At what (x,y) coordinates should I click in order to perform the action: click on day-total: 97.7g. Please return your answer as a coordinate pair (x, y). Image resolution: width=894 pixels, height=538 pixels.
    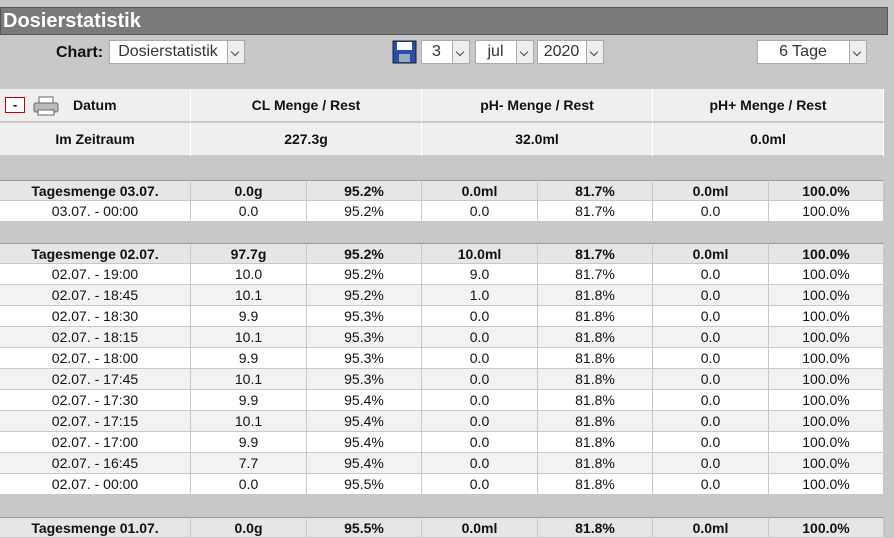
    Looking at the image, I should click on (249, 253).